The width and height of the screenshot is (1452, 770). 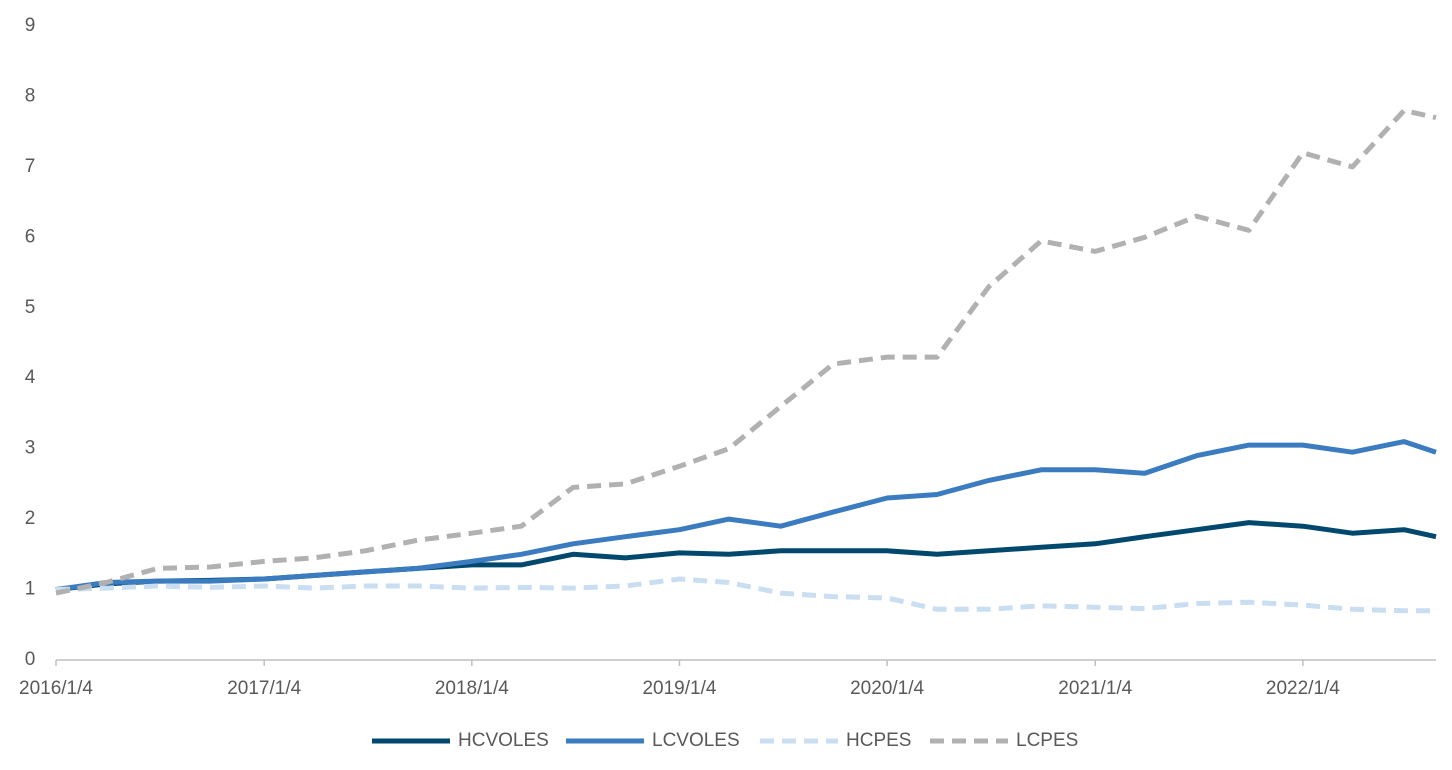 I want to click on x-tick-label: 2018/1/4, so click(x=472, y=688).